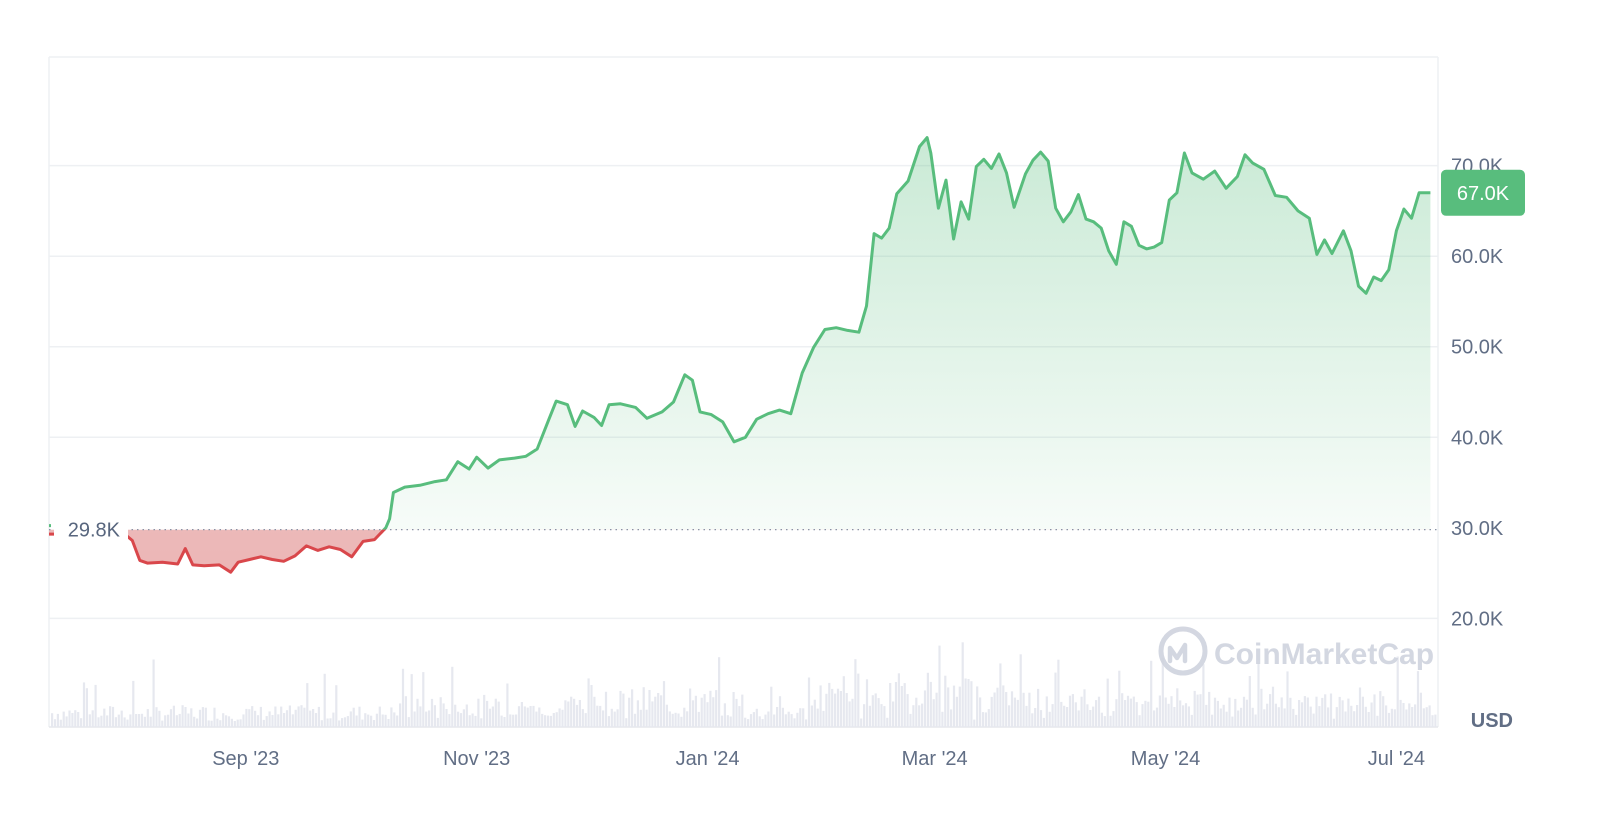 The image size is (1605, 824). I want to click on currency-label: USD, so click(1492, 721).